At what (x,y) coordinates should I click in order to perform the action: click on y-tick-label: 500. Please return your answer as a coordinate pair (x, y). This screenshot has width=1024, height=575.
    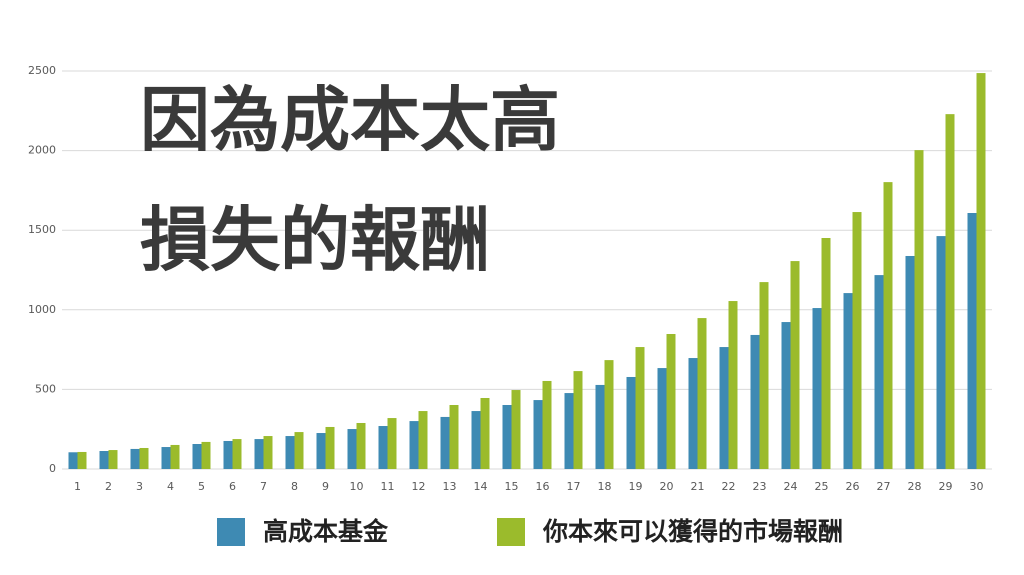
    Looking at the image, I should click on (45, 388).